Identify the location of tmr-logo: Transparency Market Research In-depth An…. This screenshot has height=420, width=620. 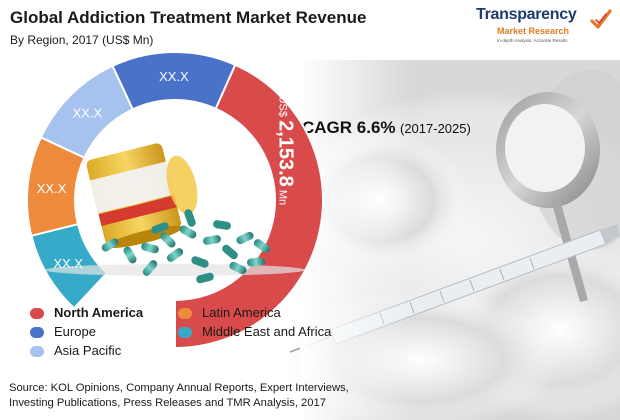
(545, 31).